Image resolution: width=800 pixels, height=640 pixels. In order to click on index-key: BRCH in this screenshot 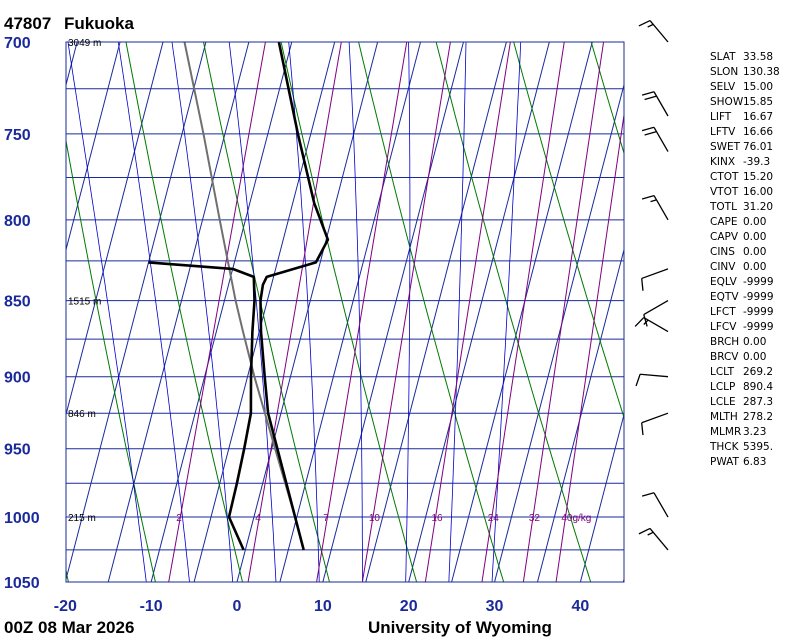, I will do `click(725, 342)`.